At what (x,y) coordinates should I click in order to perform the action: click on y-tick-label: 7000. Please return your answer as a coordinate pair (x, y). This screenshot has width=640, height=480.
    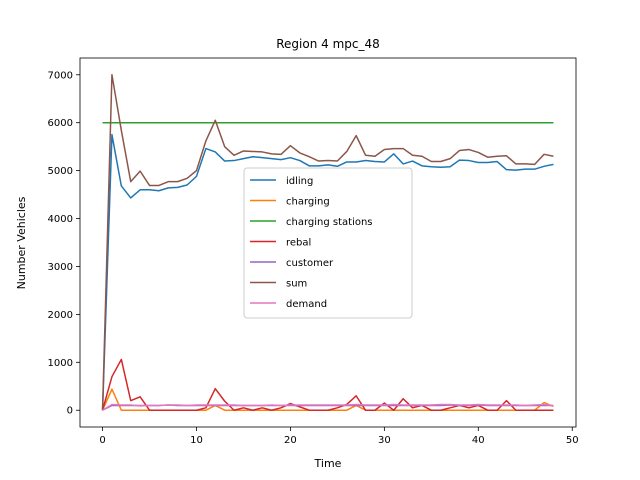
    Looking at the image, I should click on (60, 75).